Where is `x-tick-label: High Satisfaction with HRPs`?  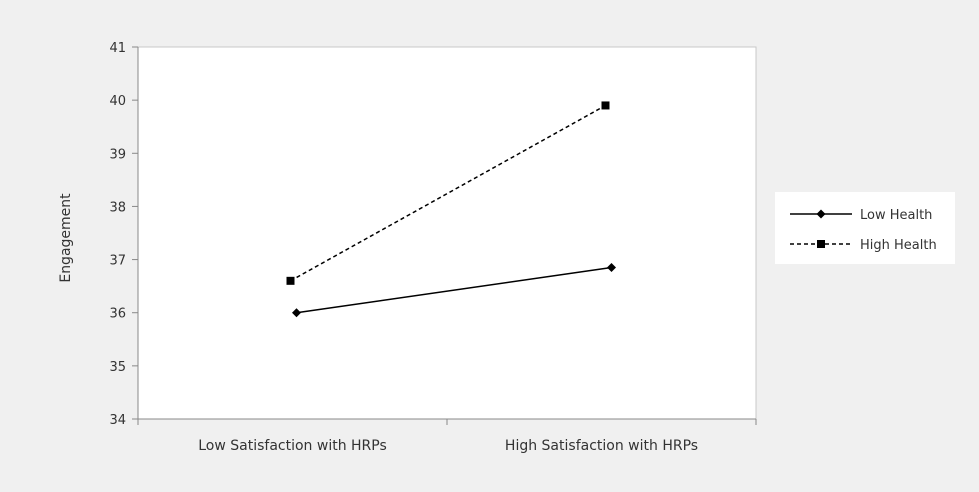
x-tick-label: High Satisfaction with HRPs is located at coordinates (601, 446).